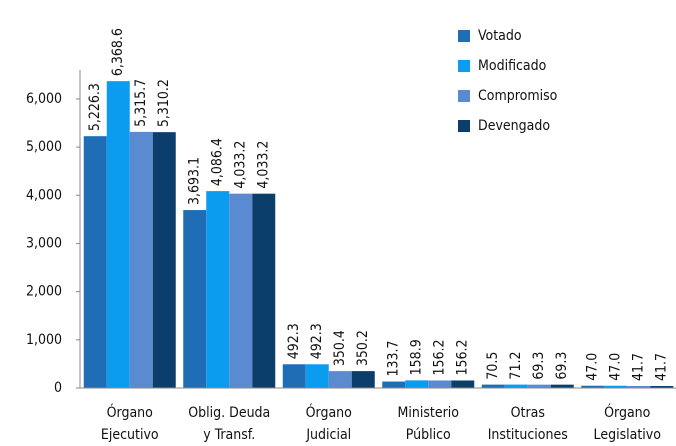 Image resolution: width=676 pixels, height=446 pixels. Describe the element at coordinates (218, 162) in the screenshot. I see `data-label: 4,086.4` at that location.